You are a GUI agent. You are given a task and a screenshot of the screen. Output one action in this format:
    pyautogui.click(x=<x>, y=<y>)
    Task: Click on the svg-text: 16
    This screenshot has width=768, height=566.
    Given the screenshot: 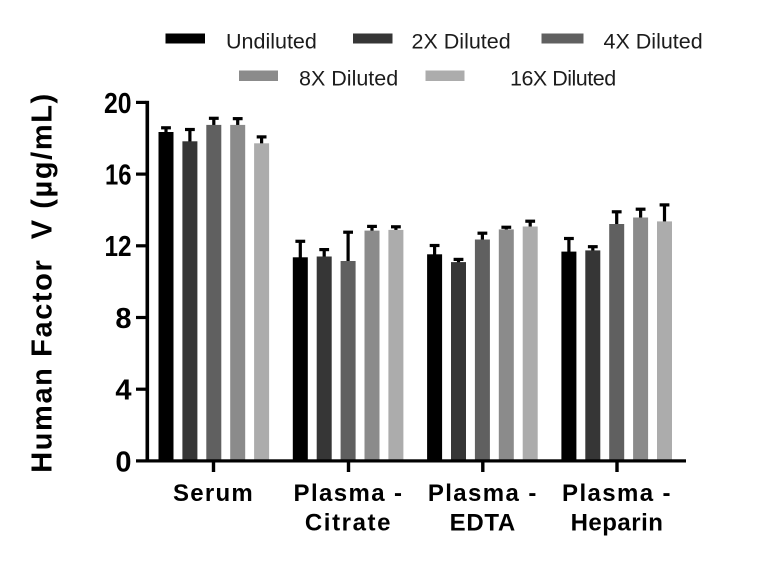 What is the action you would take?
    pyautogui.click(x=118, y=176)
    